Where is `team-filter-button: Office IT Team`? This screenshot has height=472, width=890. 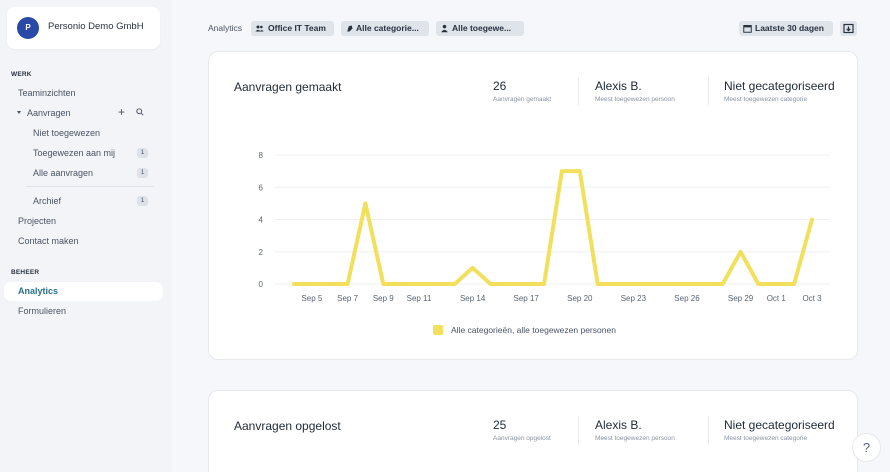
team-filter-button: Office IT Team is located at coordinates (292, 28).